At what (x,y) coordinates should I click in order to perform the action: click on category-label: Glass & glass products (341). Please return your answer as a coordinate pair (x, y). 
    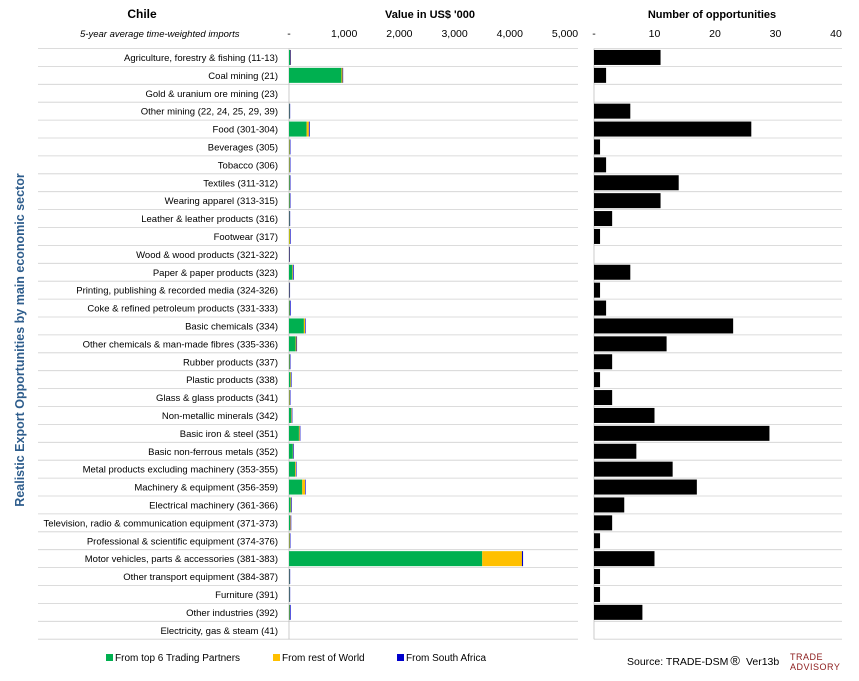
    Looking at the image, I should click on (217, 398).